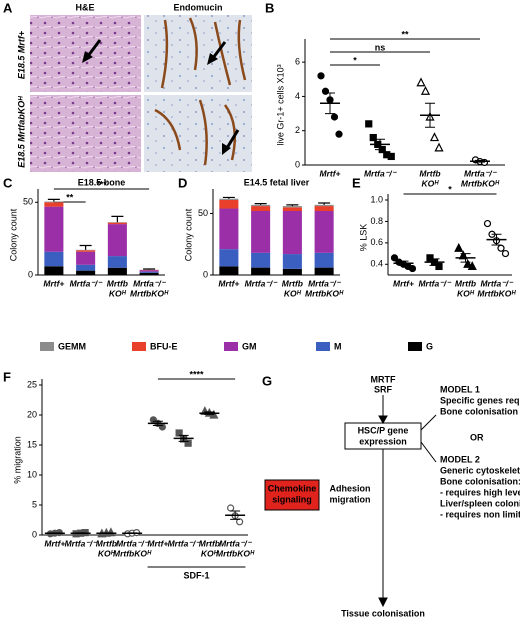  Describe the element at coordinates (198, 7) in the screenshot. I see `column-title: Endomucin` at that location.